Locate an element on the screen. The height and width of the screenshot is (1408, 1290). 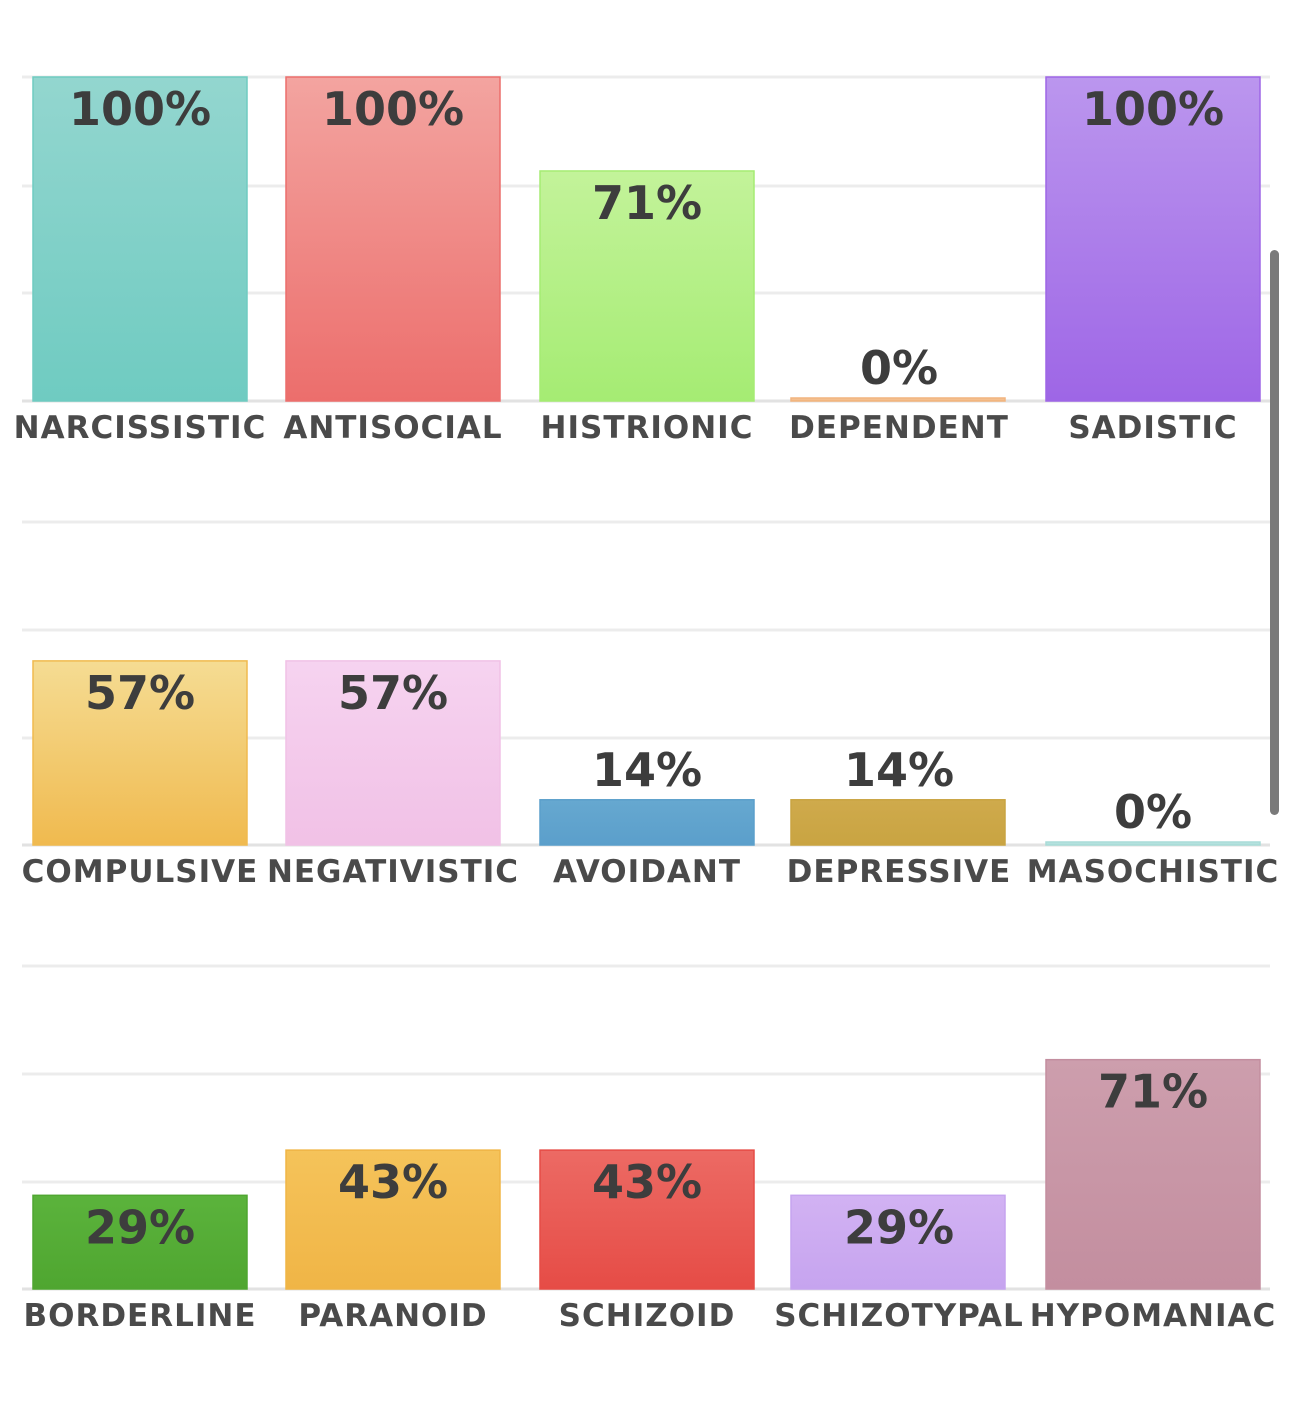
bar-hypomaniac is located at coordinates (1153, 1174).